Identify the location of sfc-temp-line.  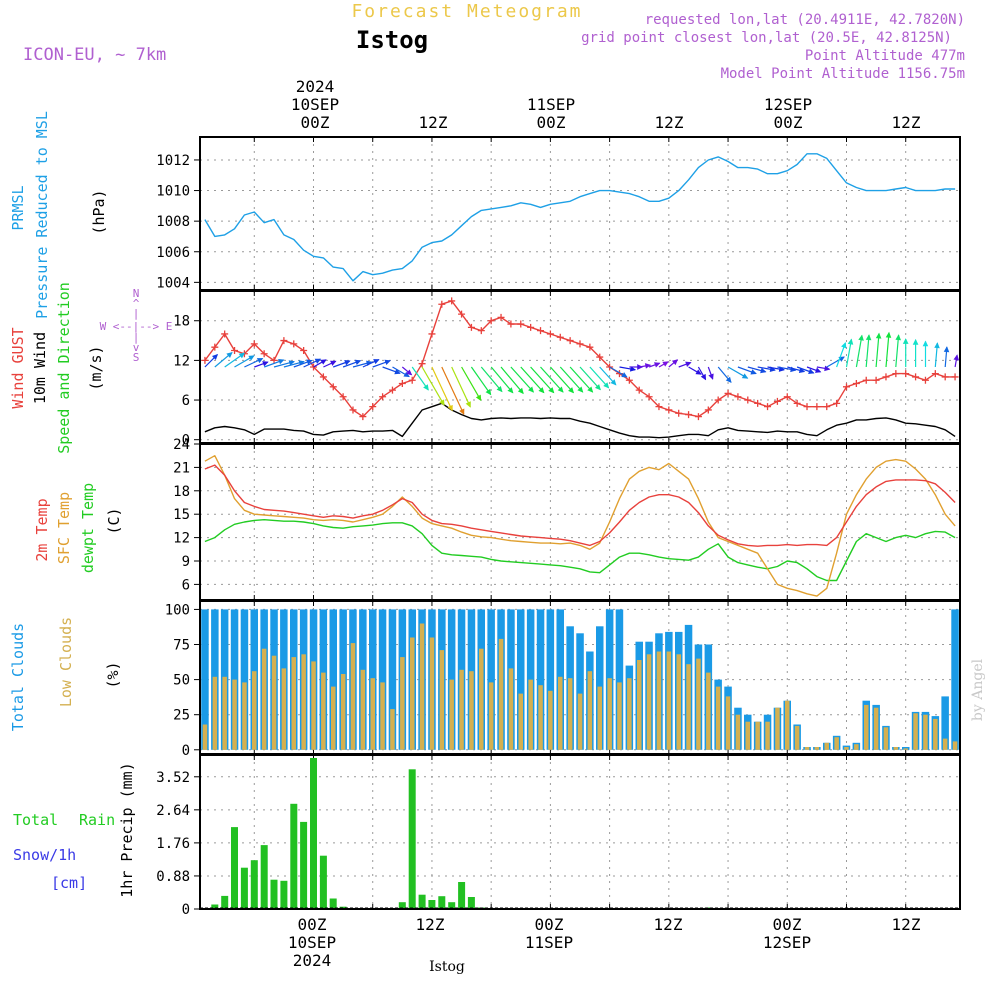
(580, 526).